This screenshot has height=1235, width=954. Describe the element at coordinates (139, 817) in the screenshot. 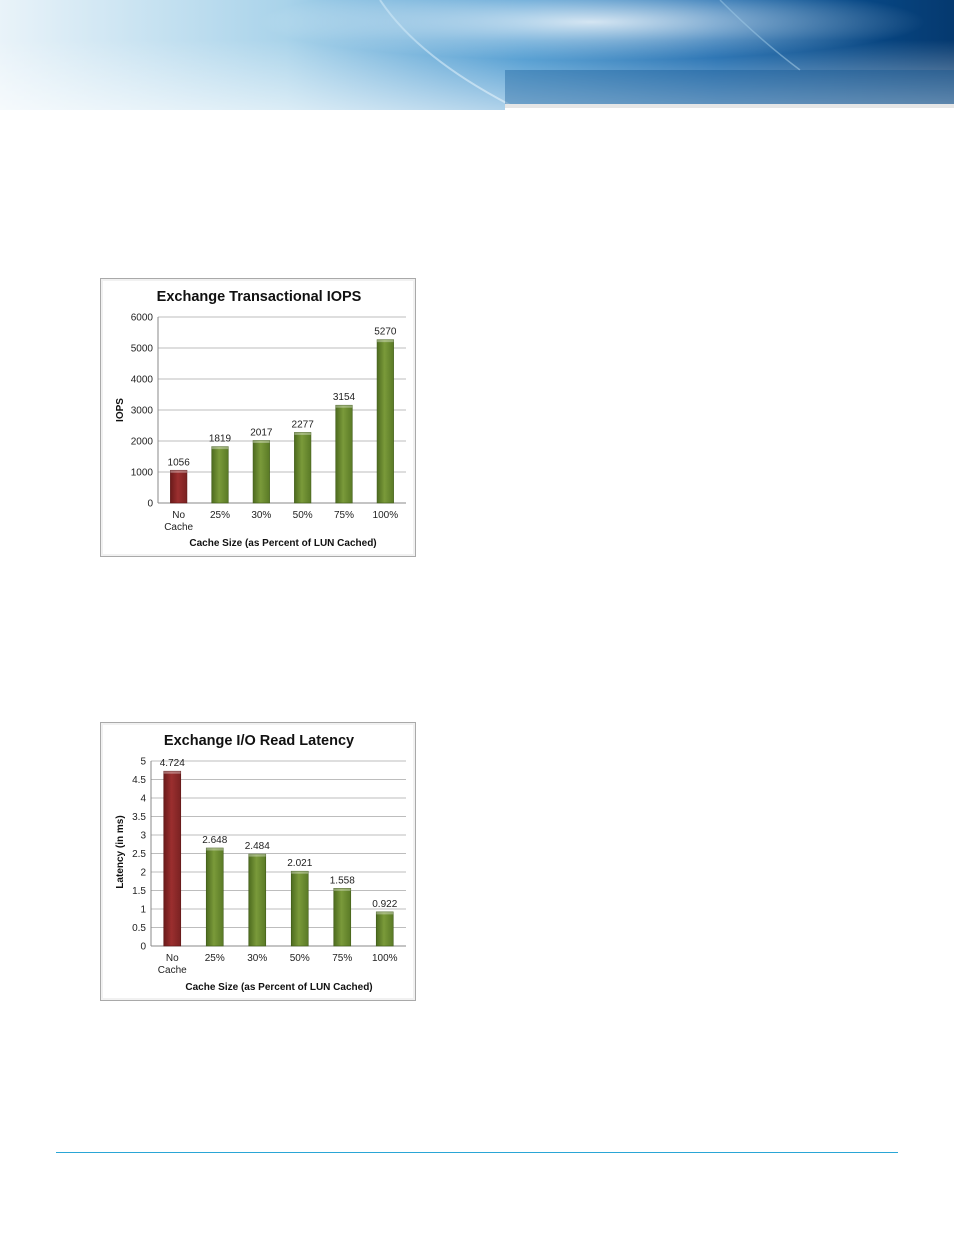

I see `y-tick-label: 3.5` at that location.